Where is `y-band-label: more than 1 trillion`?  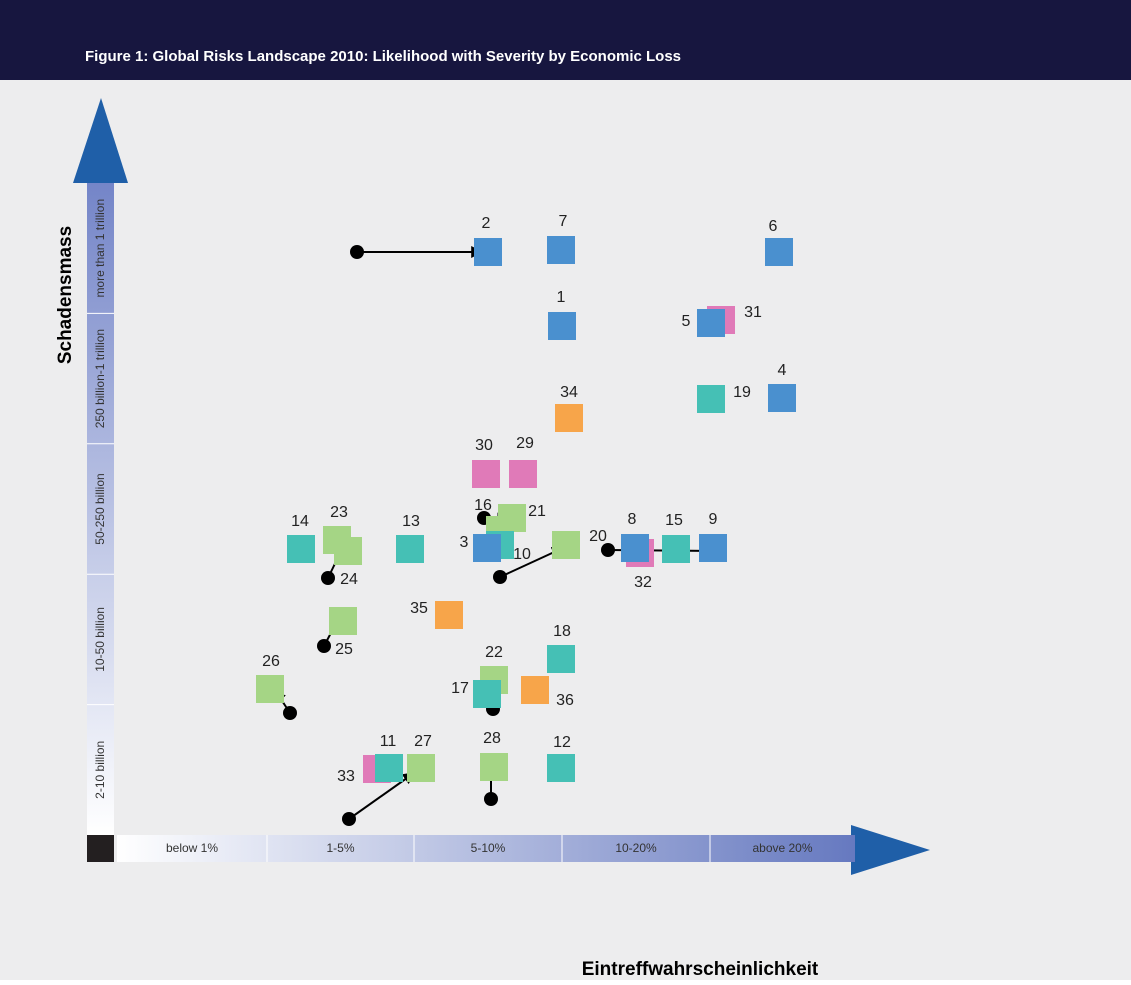
y-band-label: more than 1 trillion is located at coordinates (100, 248).